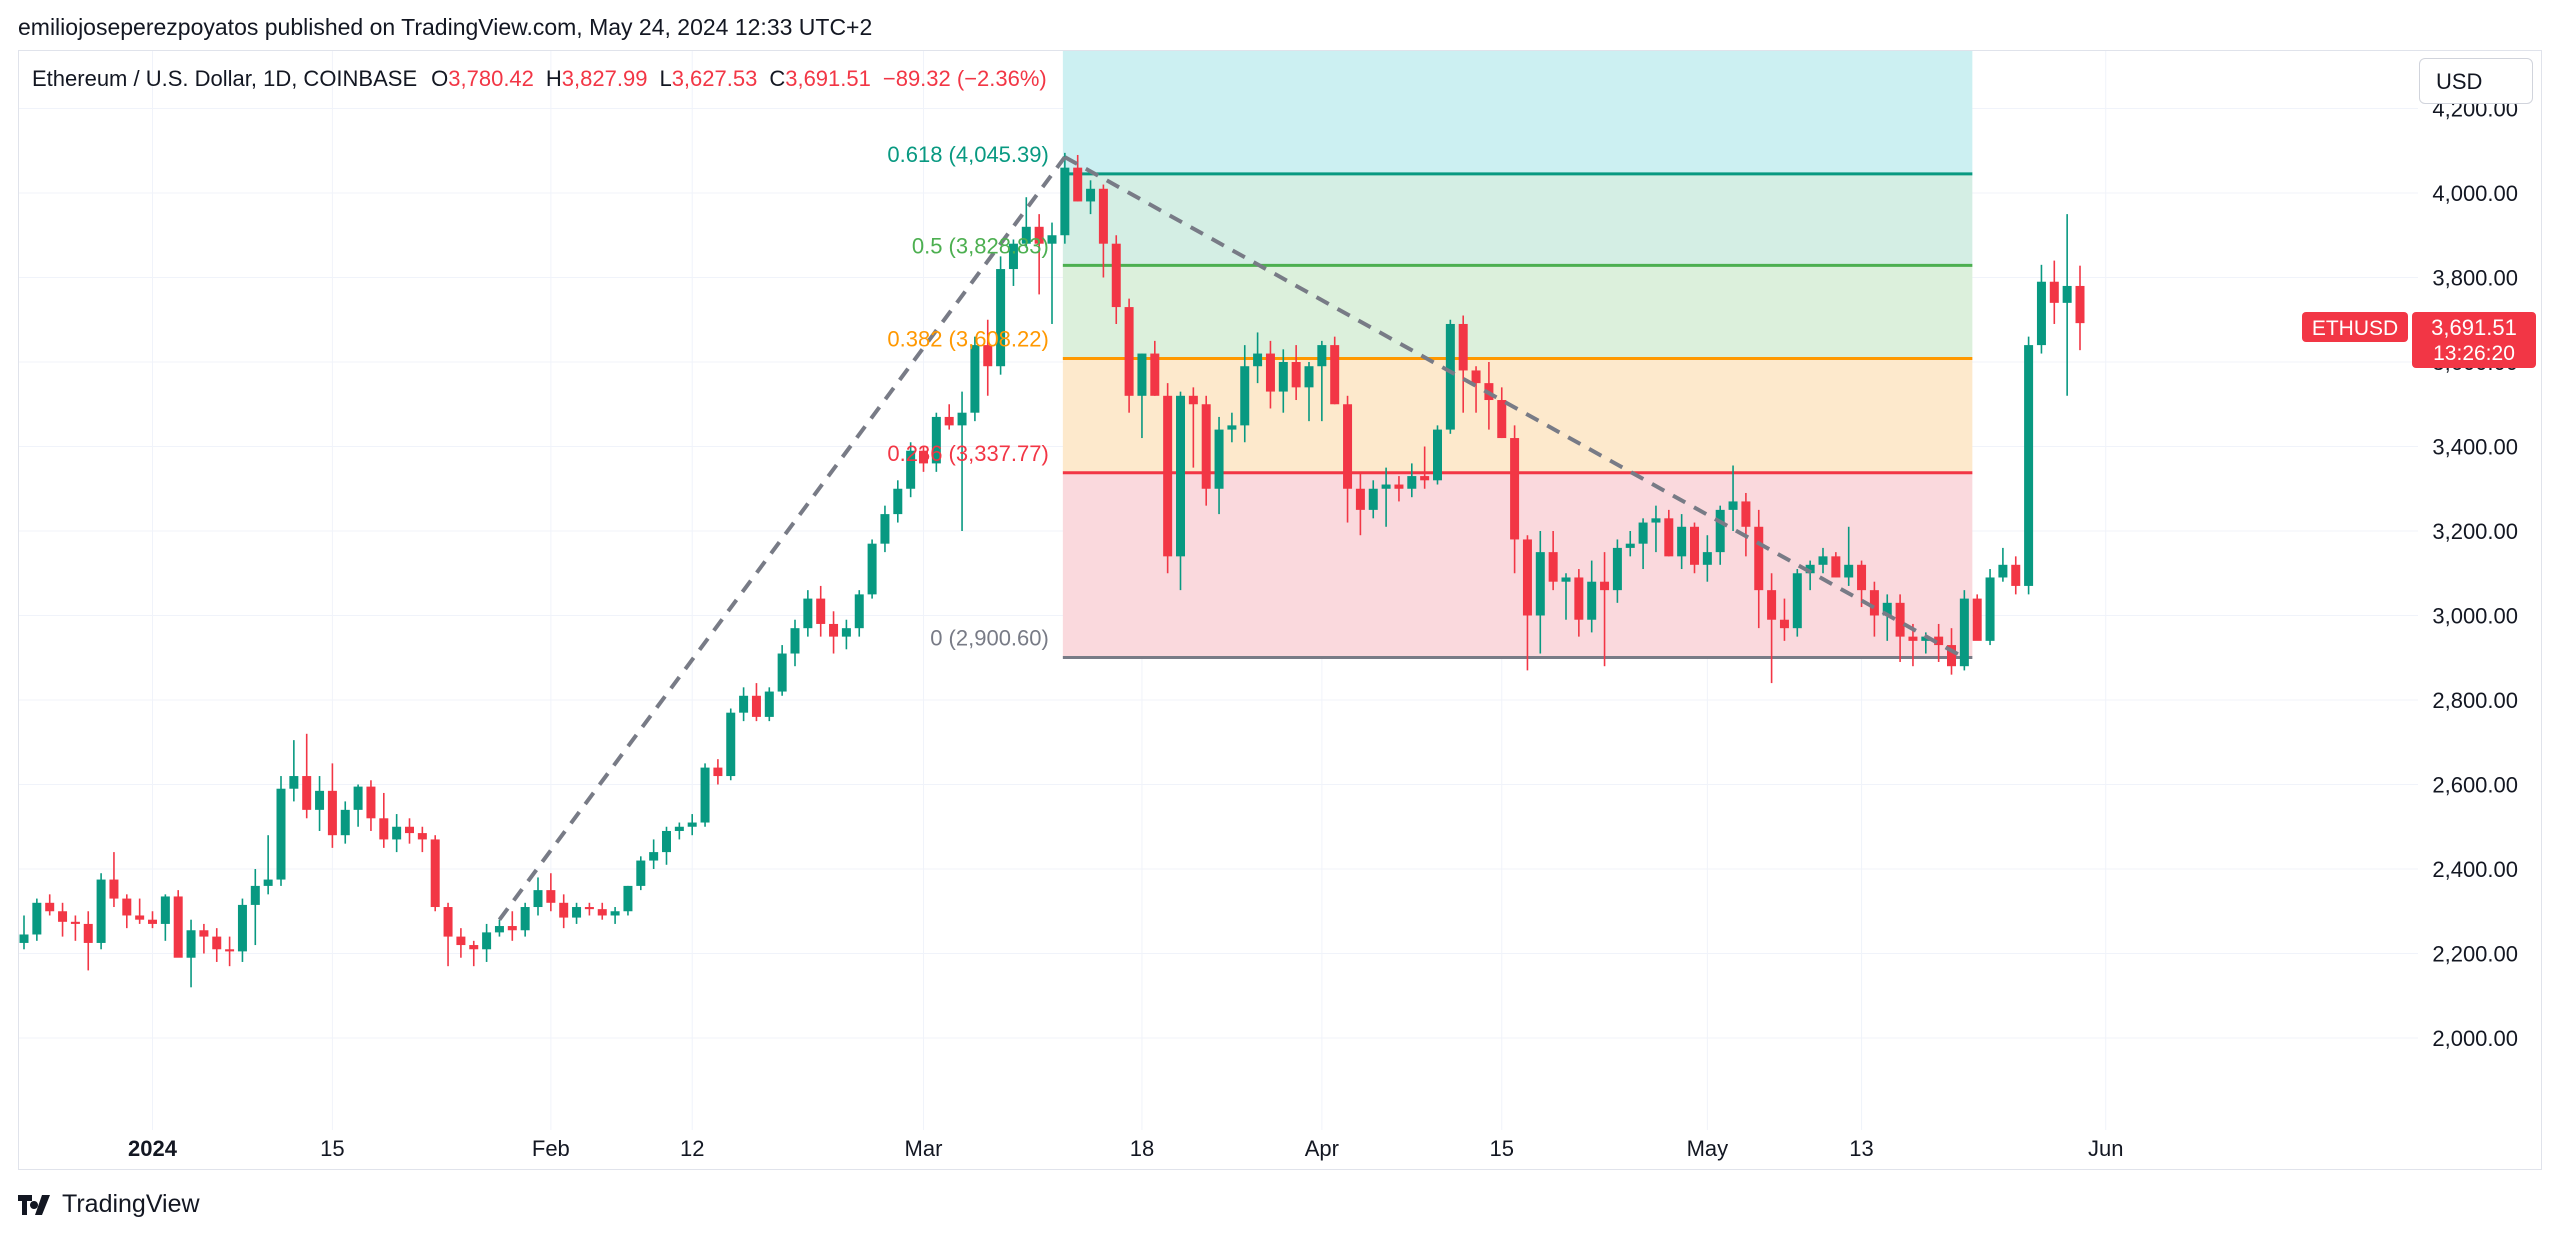  Describe the element at coordinates (924, 1148) in the screenshot. I see `time-tick-label: Mar` at that location.